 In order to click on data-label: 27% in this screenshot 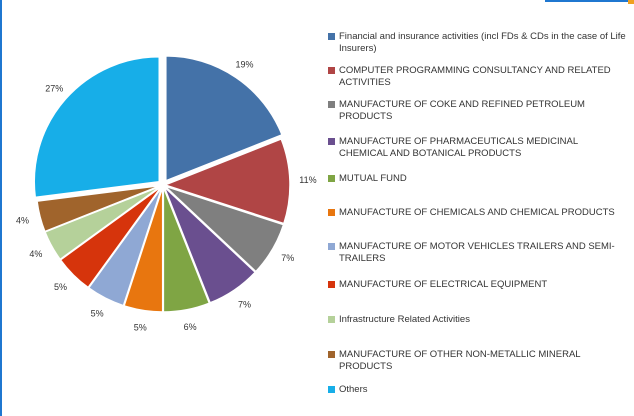, I will do `click(54, 88)`.